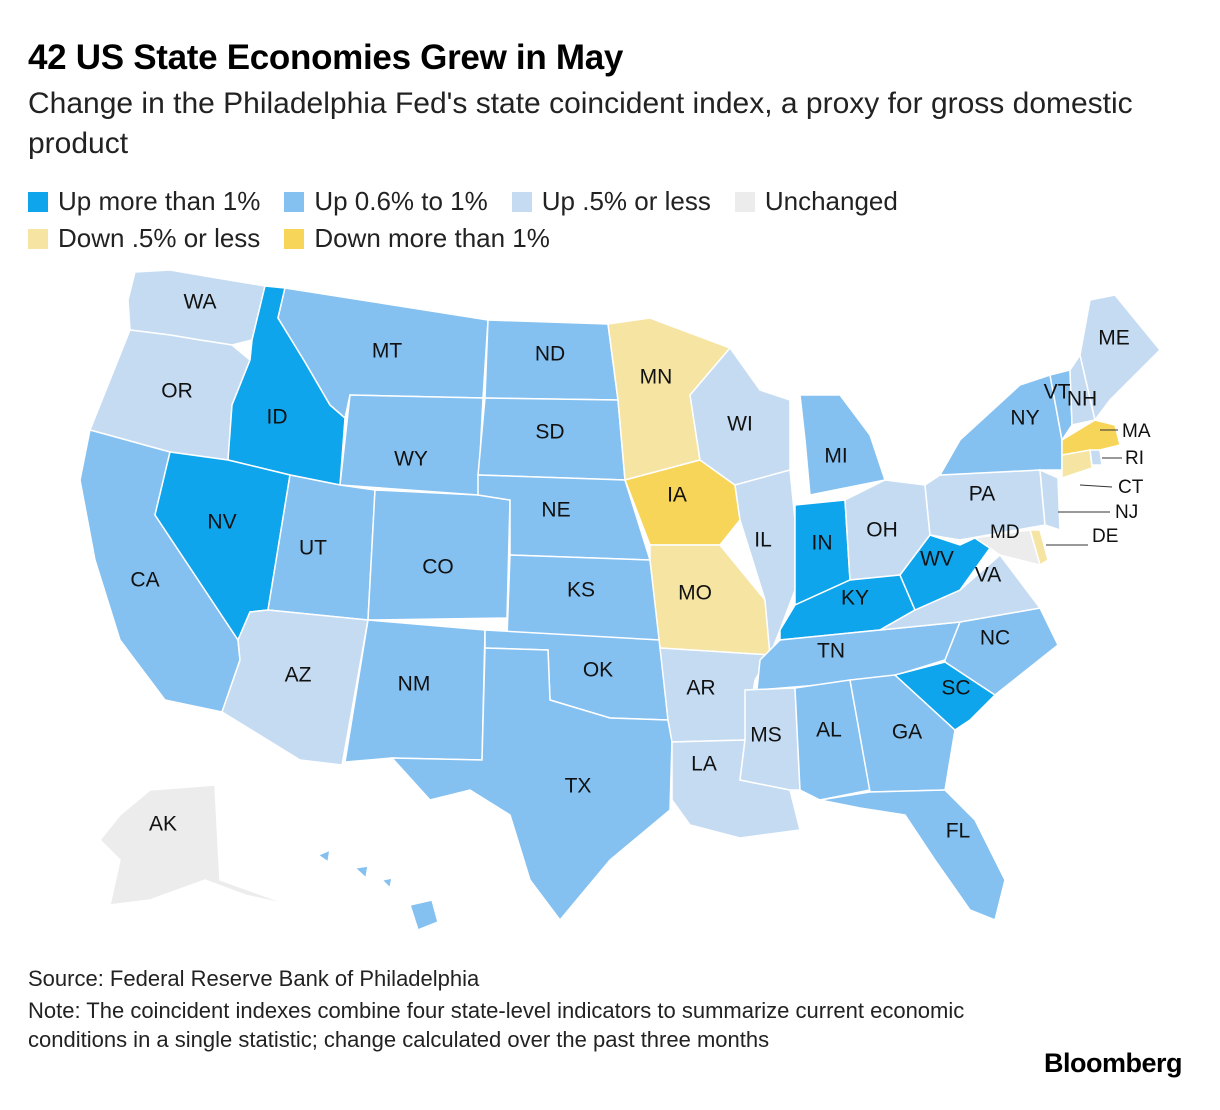 This screenshot has width=1220, height=1110. Describe the element at coordinates (194, 845) in the screenshot. I see `state-ak` at that location.